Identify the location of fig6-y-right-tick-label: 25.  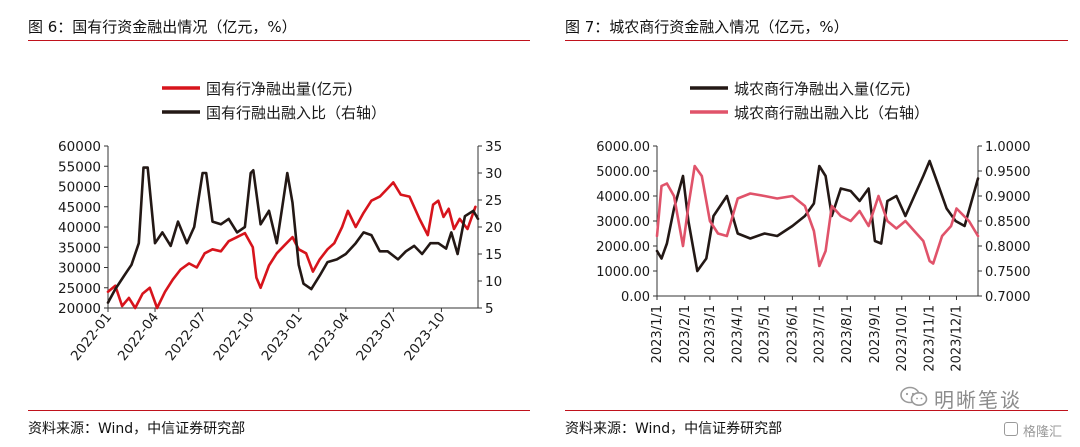
(493, 201).